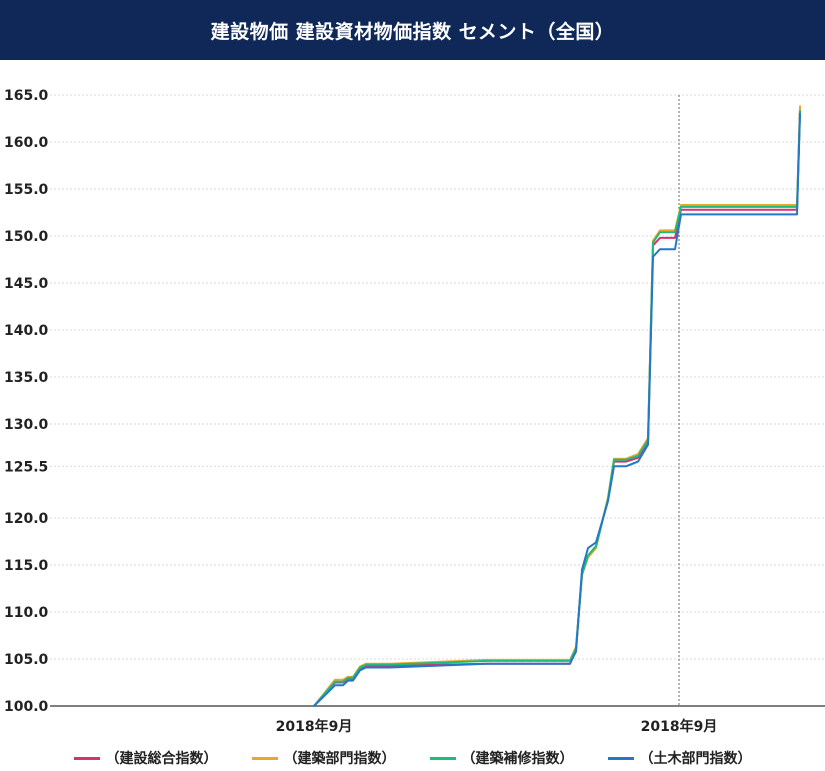  Describe the element at coordinates (26, 425) in the screenshot. I see `y-tick-label: 130.0` at that location.